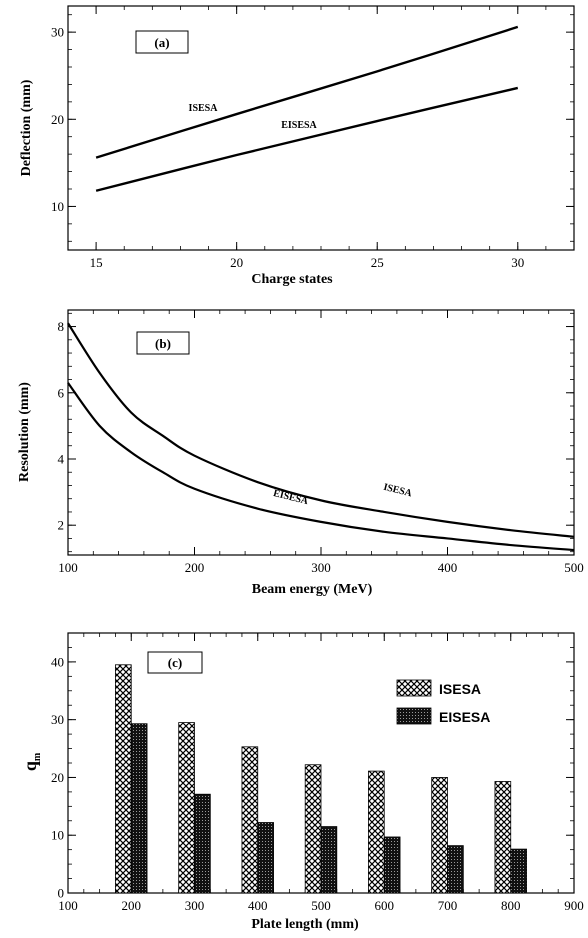 The height and width of the screenshot is (938, 588). Describe the element at coordinates (26, 127) in the screenshot. I see `panel-a-y-axis-label: Deflection (mm)` at that location.